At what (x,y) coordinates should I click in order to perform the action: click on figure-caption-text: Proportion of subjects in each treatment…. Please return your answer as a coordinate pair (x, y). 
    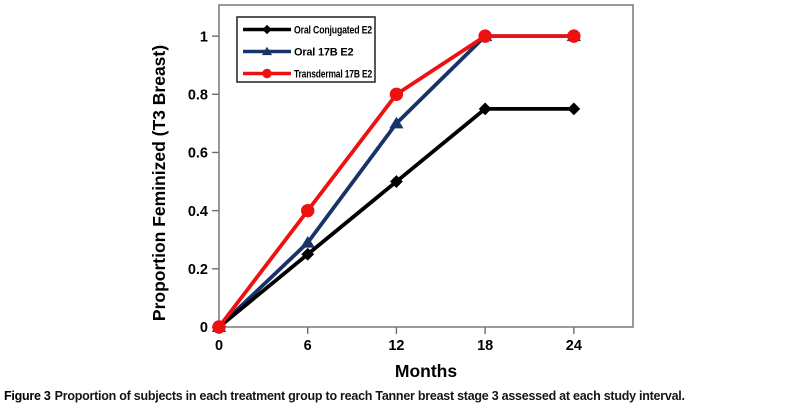
    Looking at the image, I should click on (369, 396).